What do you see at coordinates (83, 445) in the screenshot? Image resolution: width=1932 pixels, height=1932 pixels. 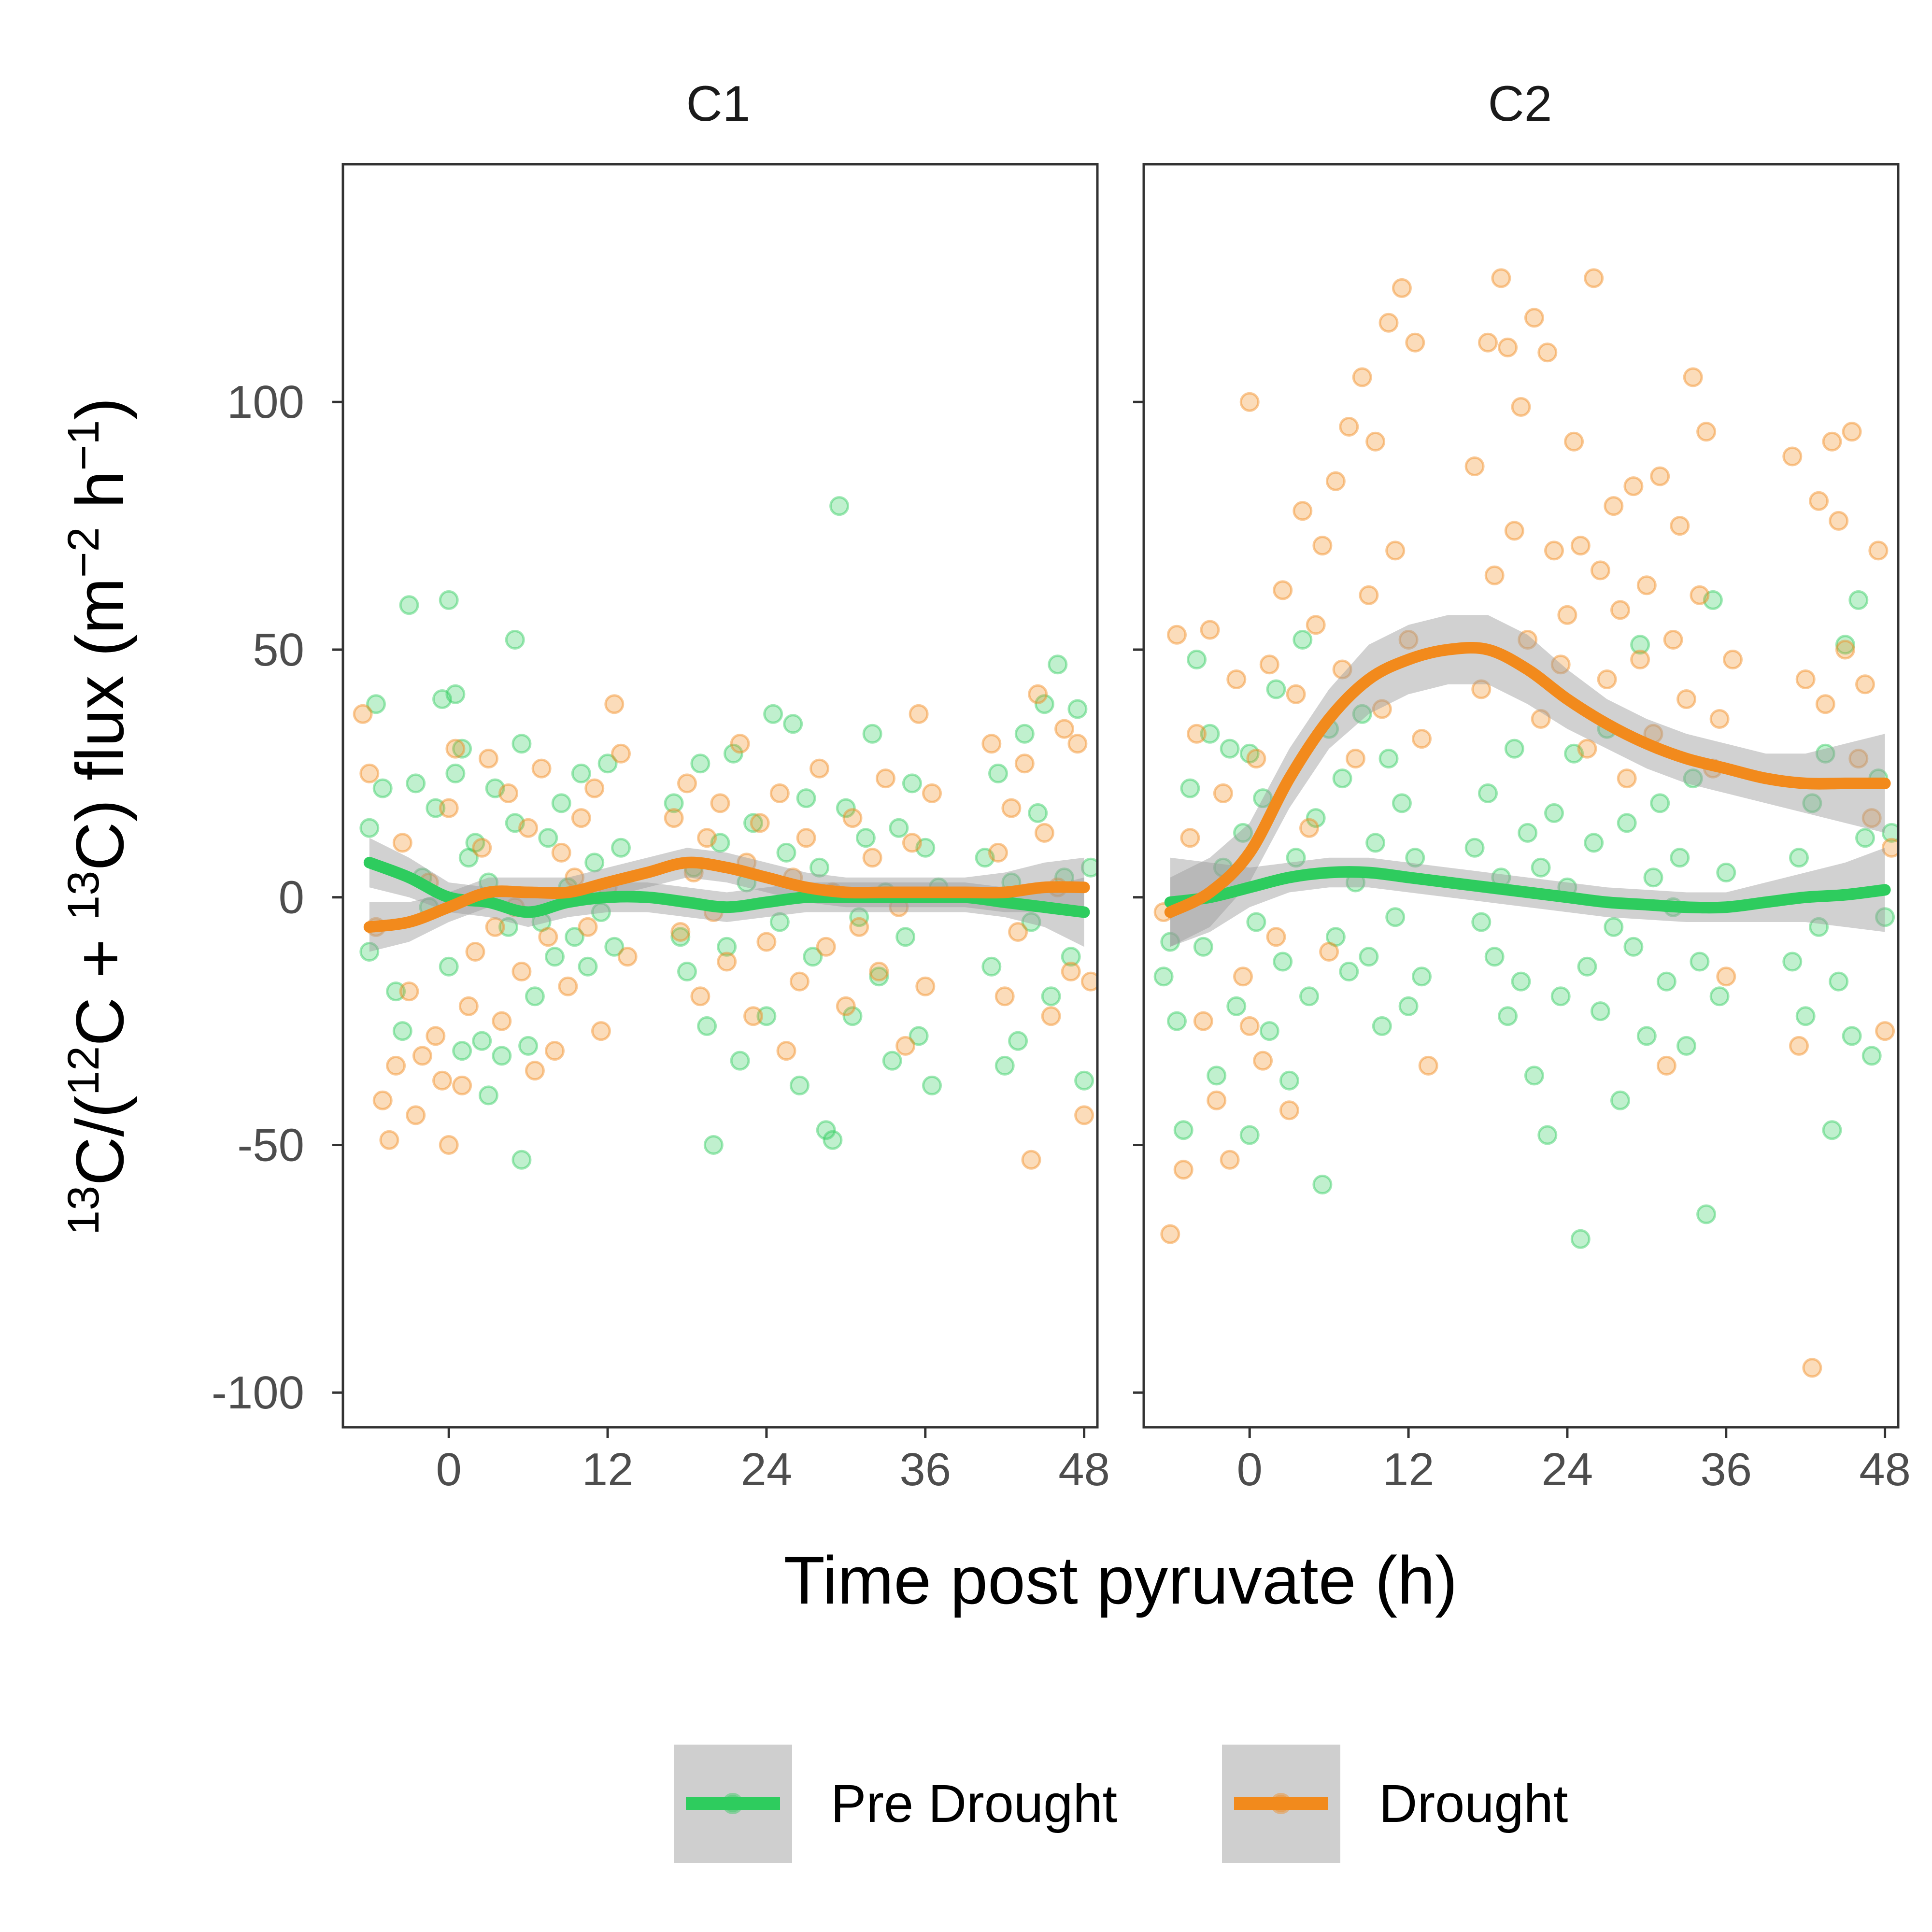 I see `y-axis-title-sup: −1` at bounding box center [83, 445].